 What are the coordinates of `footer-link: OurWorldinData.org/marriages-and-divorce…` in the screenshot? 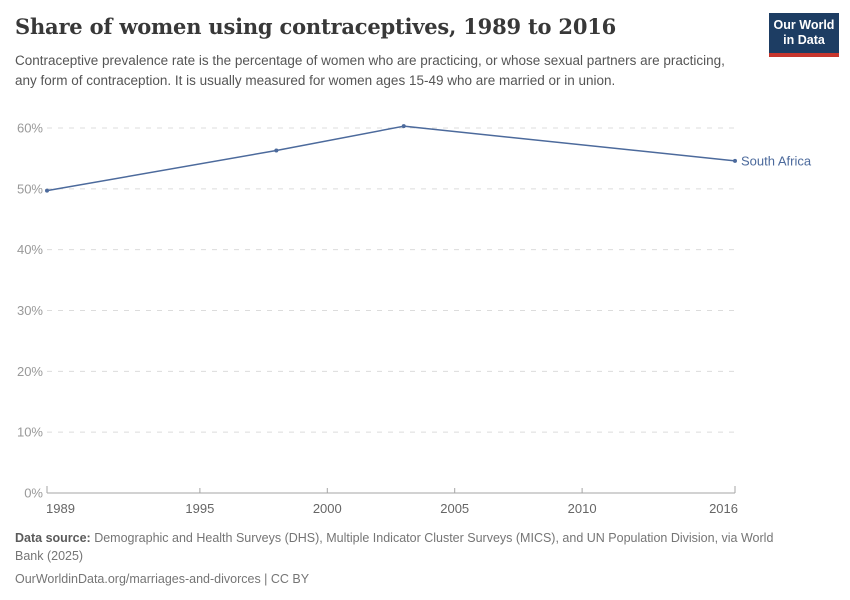 It's located at (162, 579).